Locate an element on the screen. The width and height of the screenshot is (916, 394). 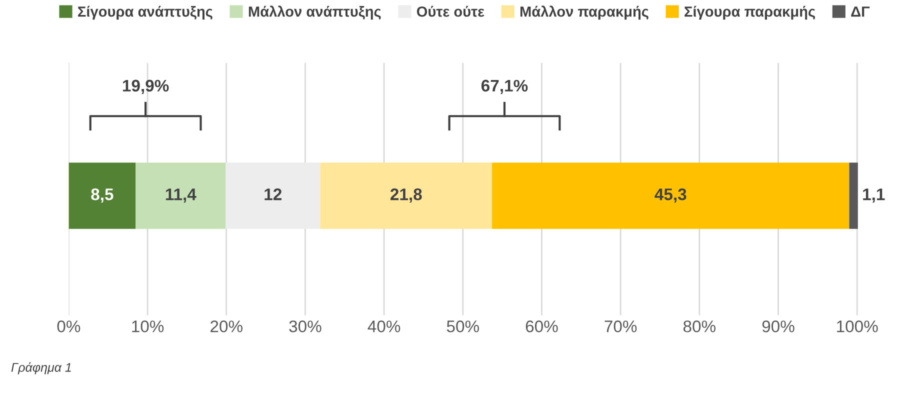
x-tick-label: 40% is located at coordinates (384, 326).